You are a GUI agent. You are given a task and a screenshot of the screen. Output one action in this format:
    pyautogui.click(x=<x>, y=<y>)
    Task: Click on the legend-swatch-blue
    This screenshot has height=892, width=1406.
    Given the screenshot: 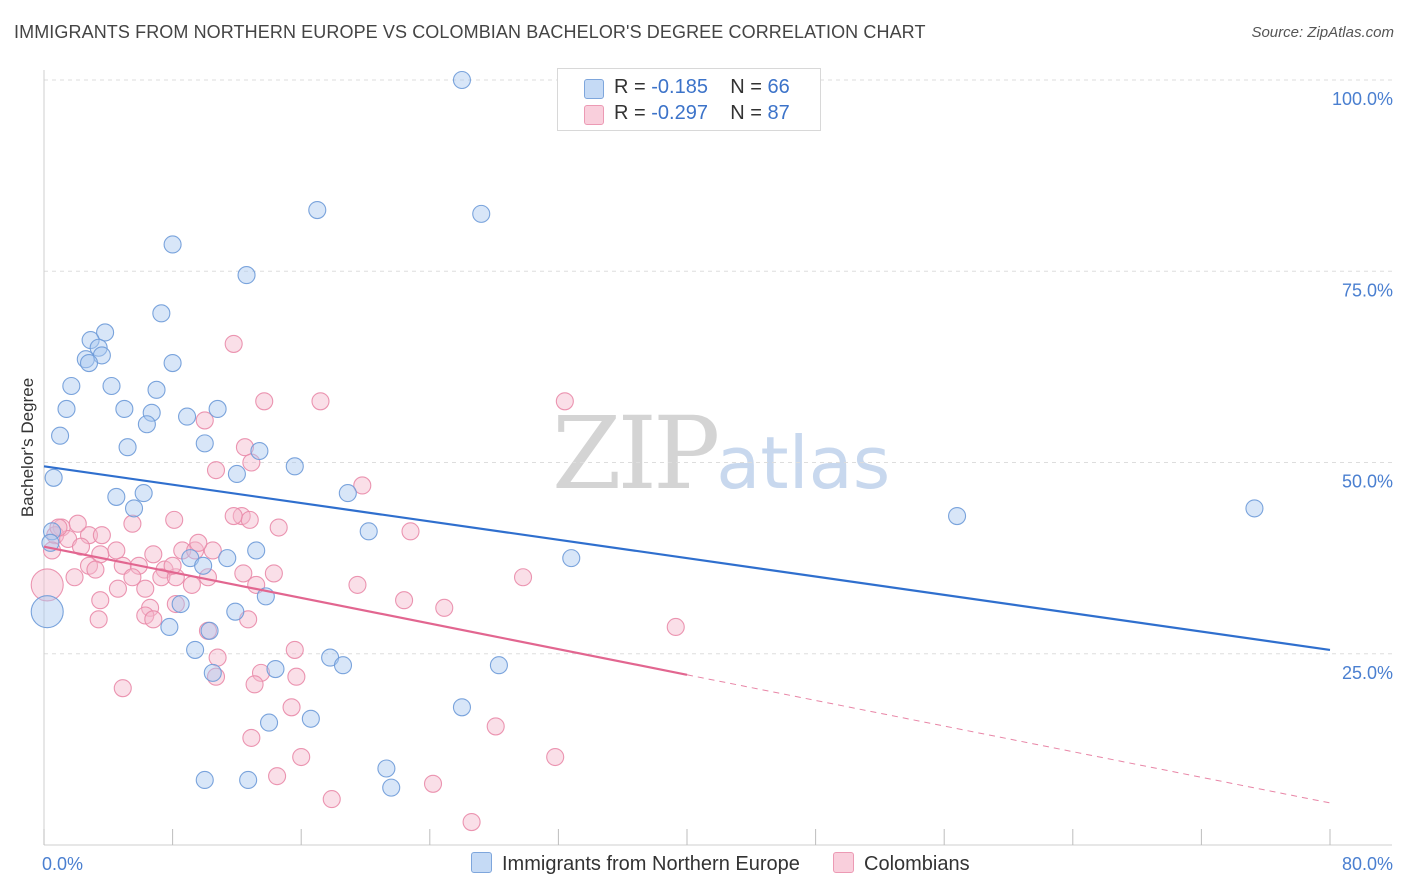 What is the action you would take?
    pyautogui.click(x=594, y=89)
    